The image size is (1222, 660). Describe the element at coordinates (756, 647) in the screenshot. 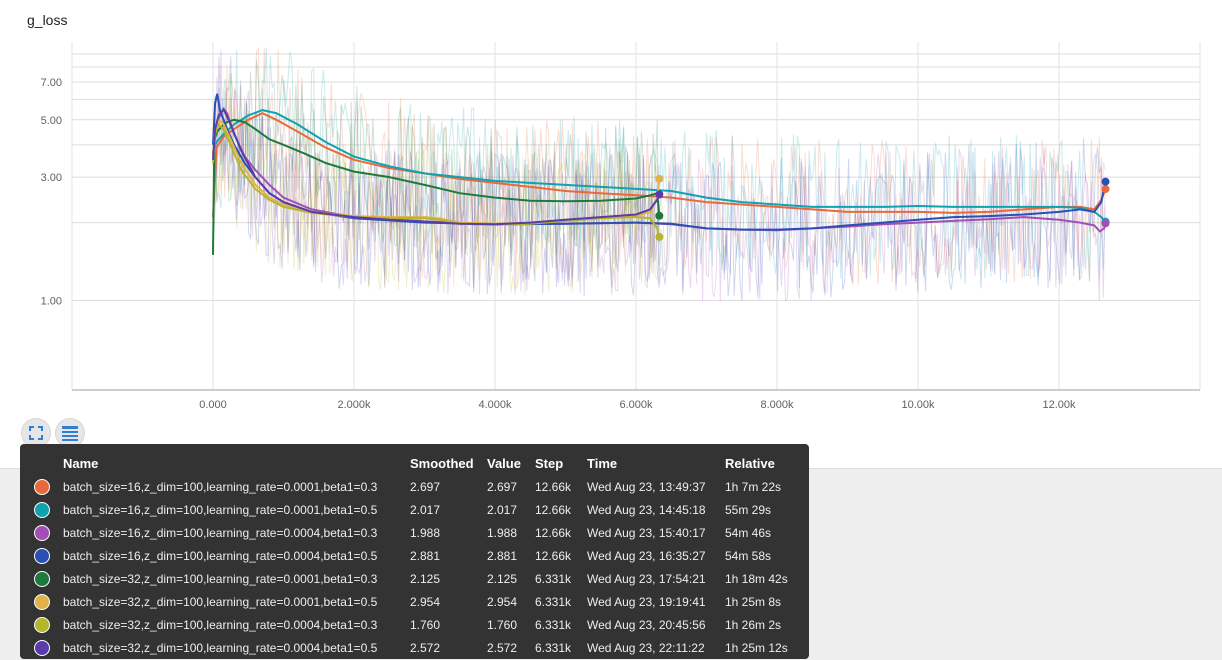

I see `cell-relative: 1h 25m 12s` at that location.